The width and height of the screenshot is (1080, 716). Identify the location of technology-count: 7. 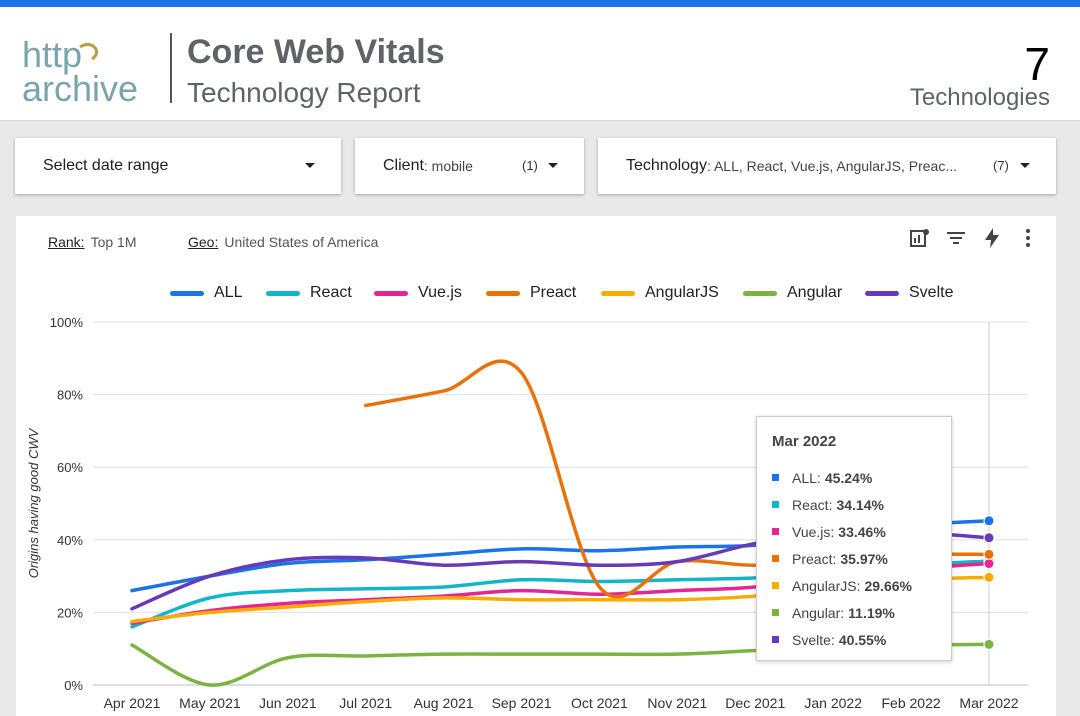
(1037, 64).